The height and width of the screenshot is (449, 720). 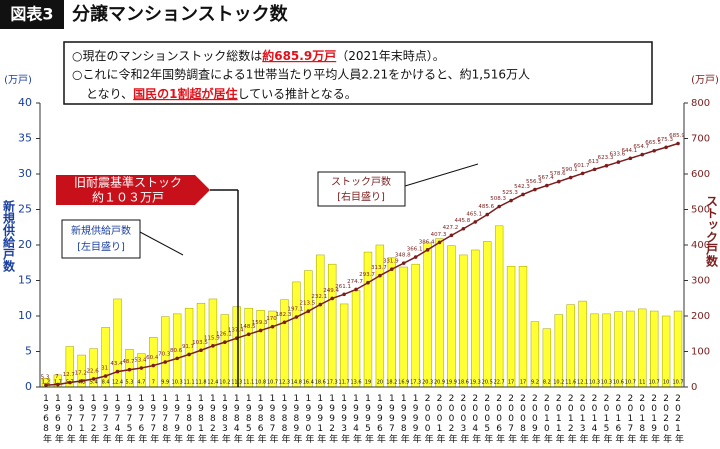 What do you see at coordinates (700, 281) in the screenshot?
I see `y2-tick-label: 300` at bounding box center [700, 281].